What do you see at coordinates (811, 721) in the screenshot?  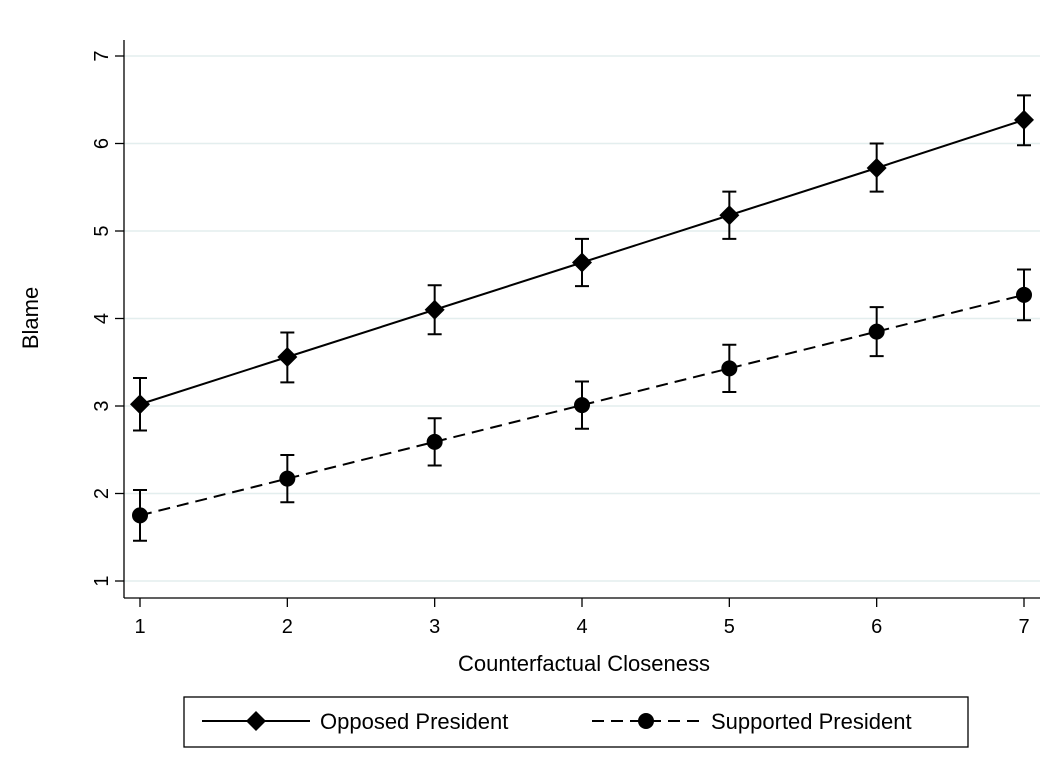 I see `legend-label-supported-president: Supported President` at bounding box center [811, 721].